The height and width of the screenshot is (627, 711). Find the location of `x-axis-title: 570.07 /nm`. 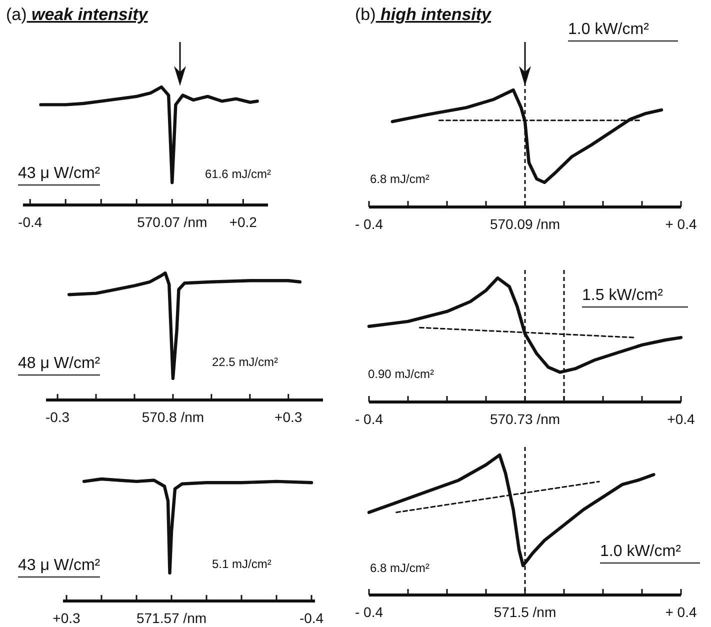

x-axis-title: 570.07 /nm is located at coordinates (172, 222).